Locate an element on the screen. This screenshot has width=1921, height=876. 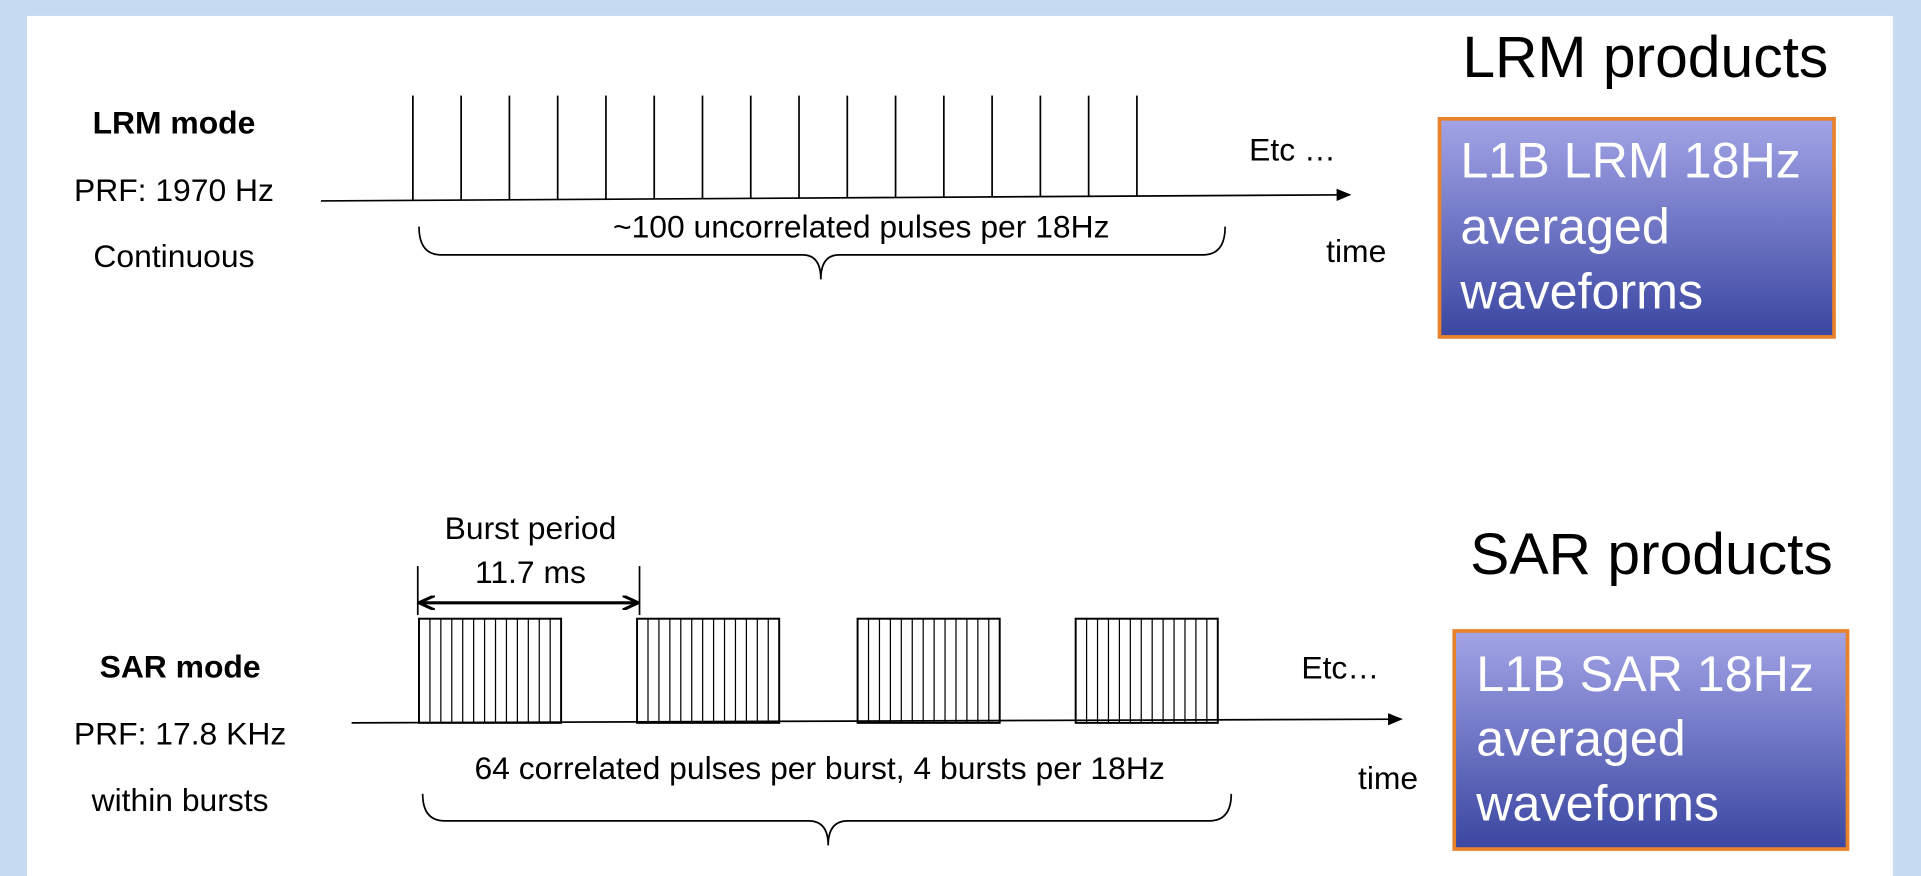
sar-prf: PRF: 17.8 KHz is located at coordinates (180, 734).